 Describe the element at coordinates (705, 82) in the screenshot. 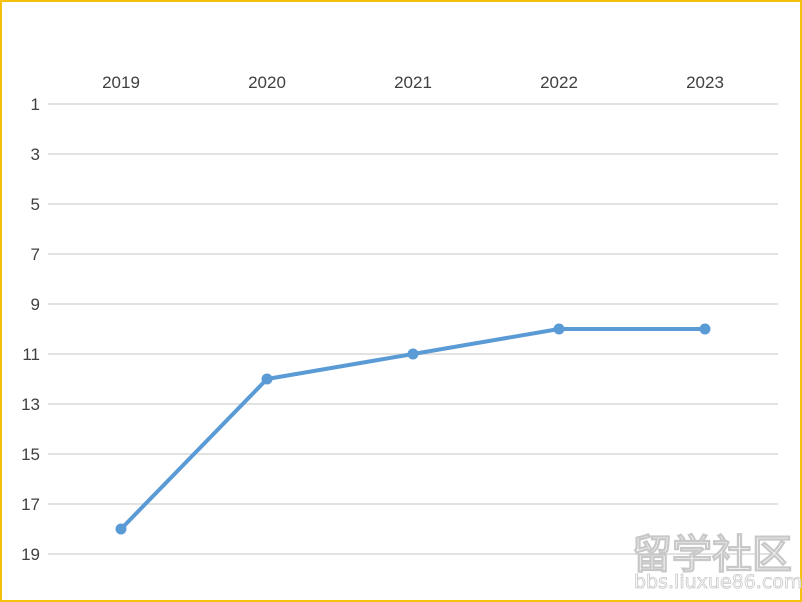

I see `x-tick-label: 2023` at that location.